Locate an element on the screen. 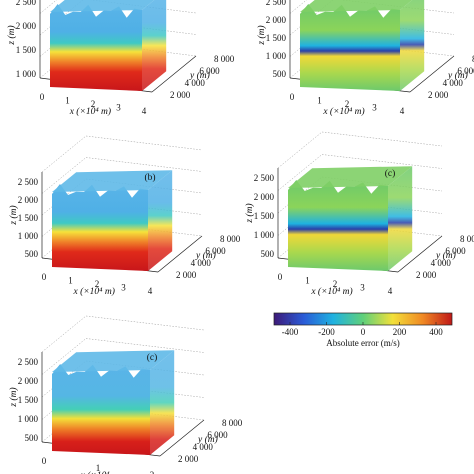 The height and width of the screenshot is (474, 474). colorbar-tick-label: -200 is located at coordinates (326, 332).